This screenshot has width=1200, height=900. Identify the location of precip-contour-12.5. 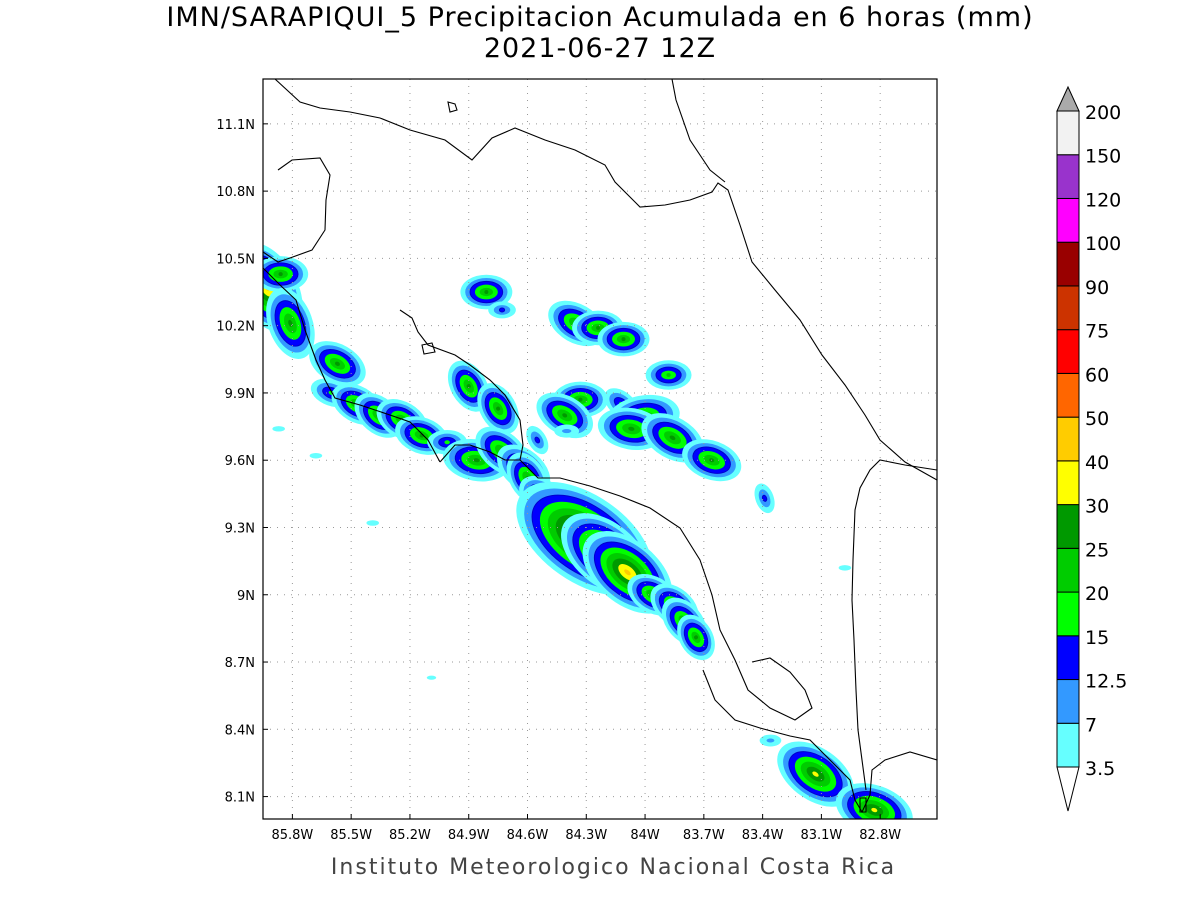
(502, 310).